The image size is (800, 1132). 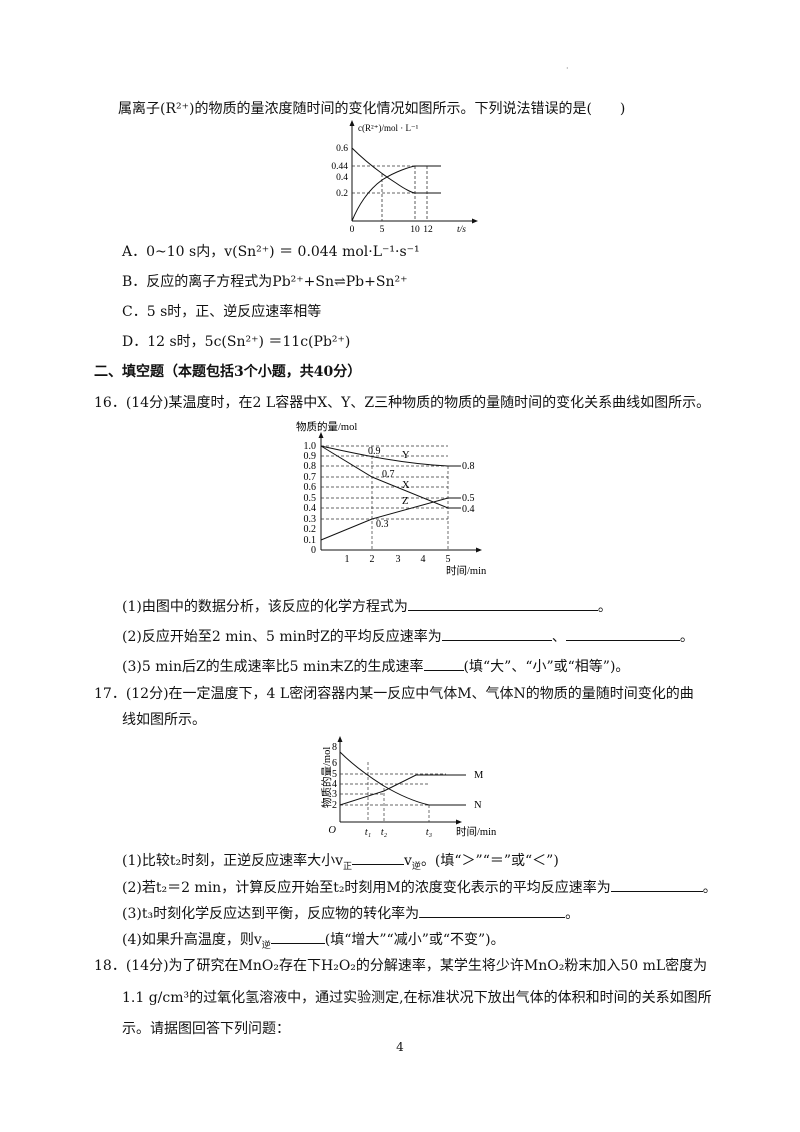 I want to click on top-mark: ·, so click(x=567, y=68).